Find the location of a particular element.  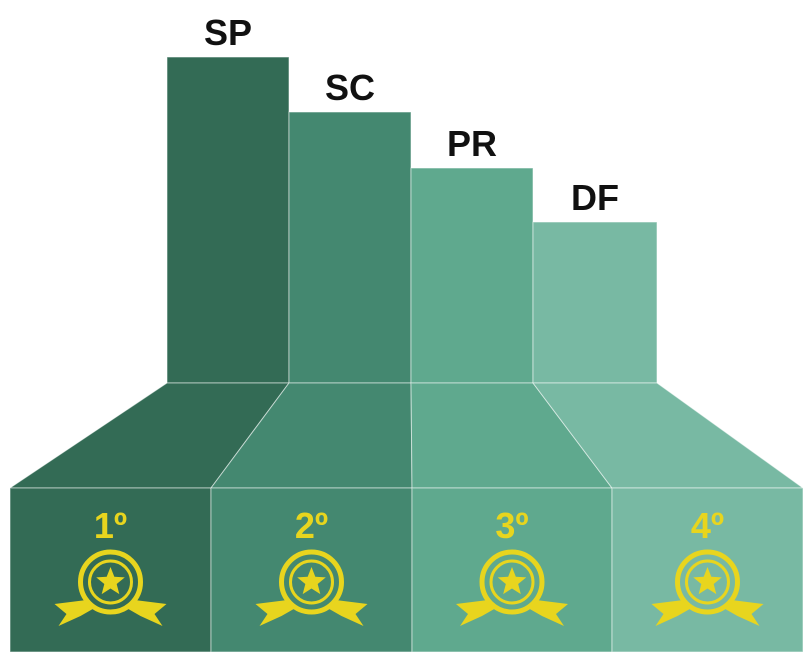

bar-label: SP is located at coordinates (228, 32).